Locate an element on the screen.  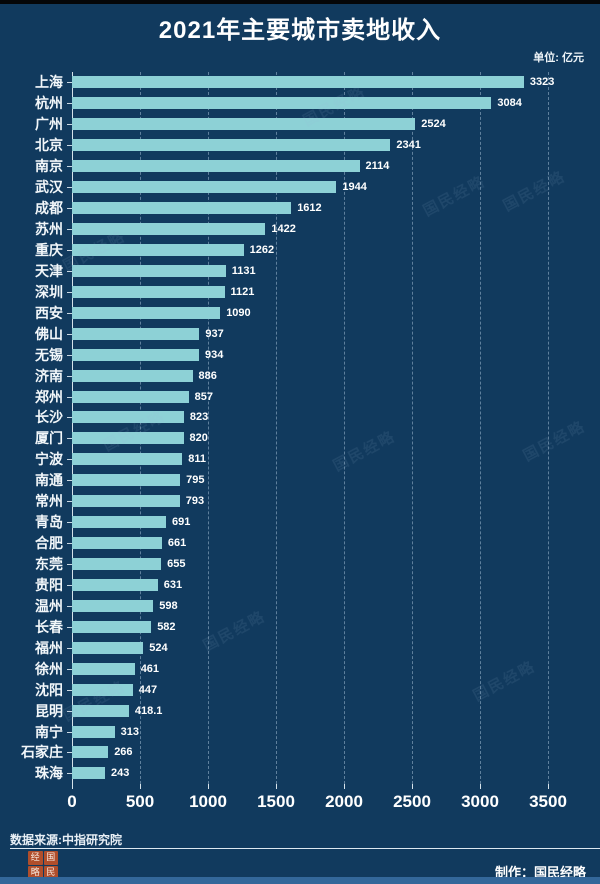
value-label: 811 is located at coordinates (197, 459).